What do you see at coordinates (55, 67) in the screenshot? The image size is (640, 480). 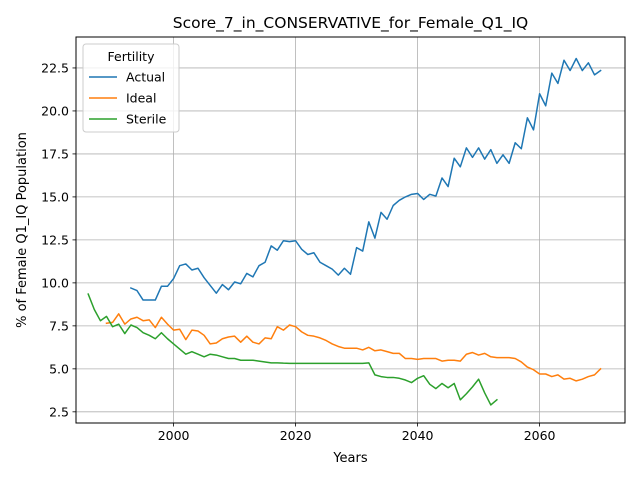 I see `y-tick-label: 22.5` at bounding box center [55, 67].